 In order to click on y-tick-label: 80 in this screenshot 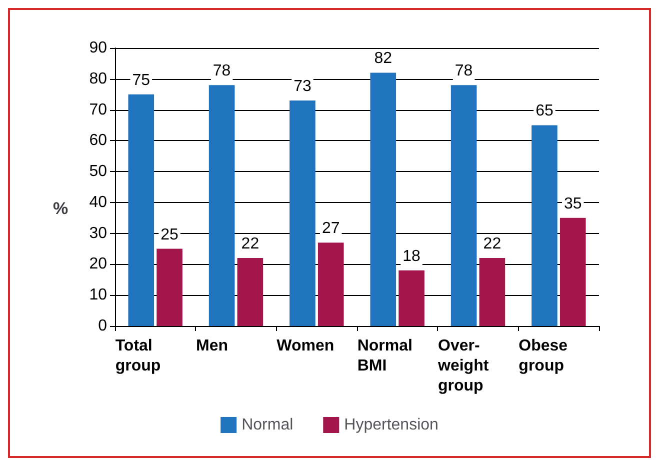, I will do `click(98, 79)`.